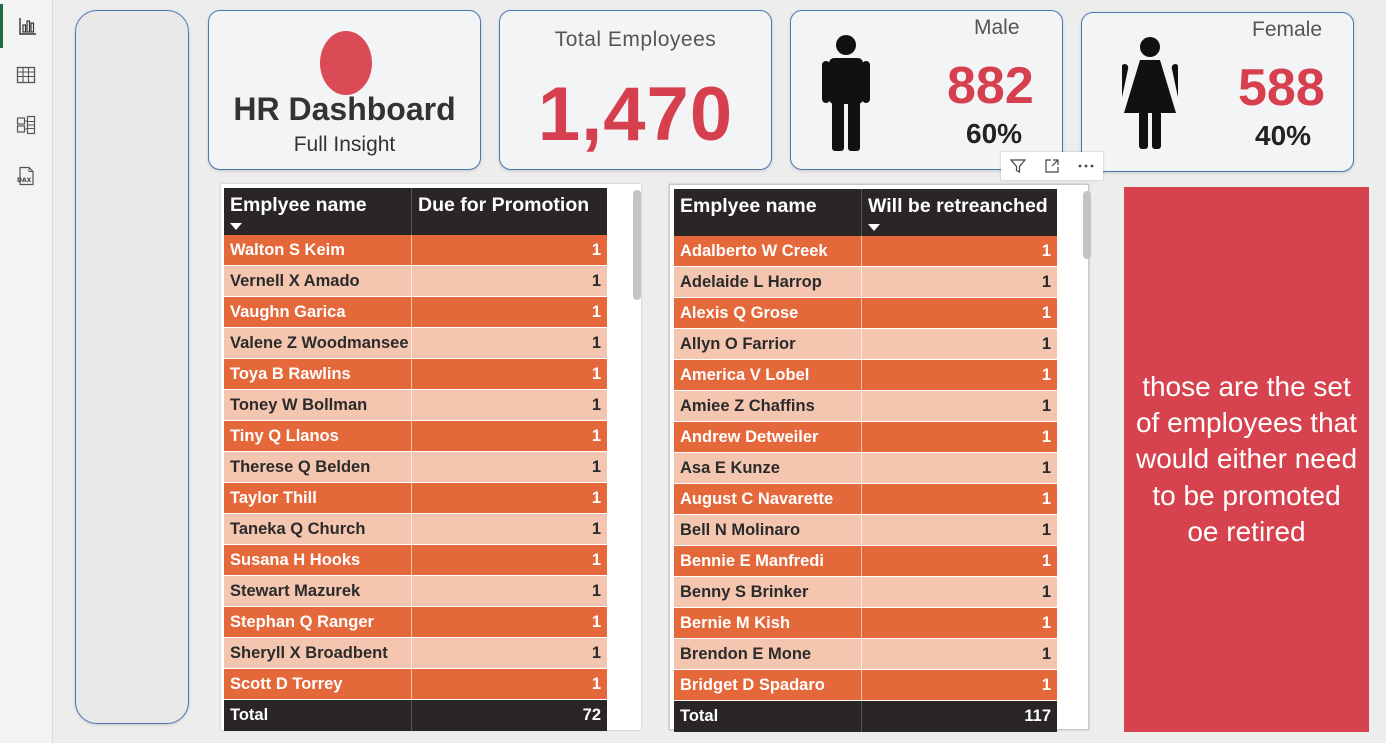 The image size is (1386, 743). What do you see at coordinates (24, 180) in the screenshot?
I see `dax-label: DAX` at bounding box center [24, 180].